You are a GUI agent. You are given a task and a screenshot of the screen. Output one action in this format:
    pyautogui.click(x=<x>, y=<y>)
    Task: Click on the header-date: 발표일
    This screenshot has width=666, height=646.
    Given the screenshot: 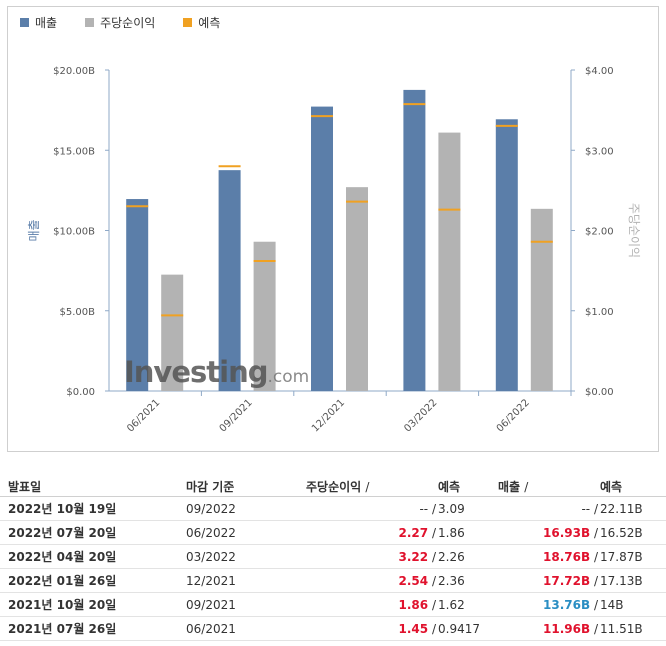 What is the action you would take?
    pyautogui.click(x=93, y=486)
    